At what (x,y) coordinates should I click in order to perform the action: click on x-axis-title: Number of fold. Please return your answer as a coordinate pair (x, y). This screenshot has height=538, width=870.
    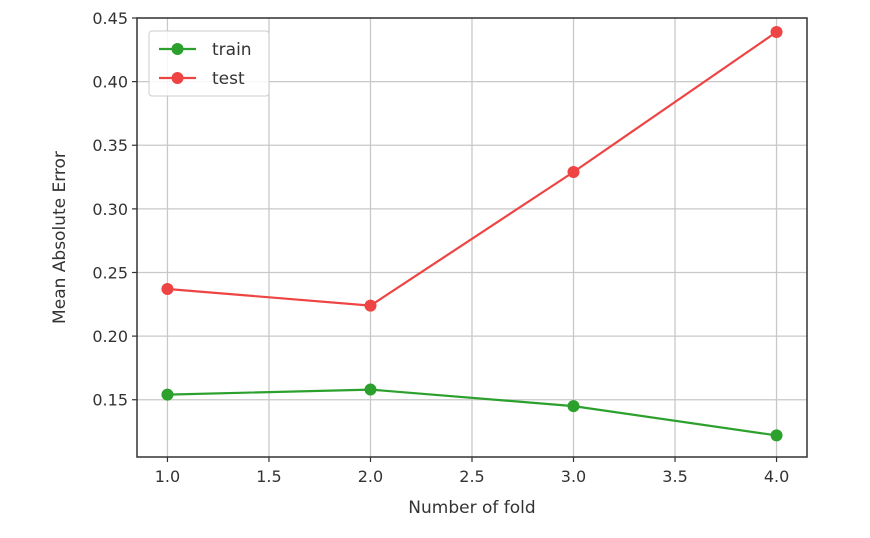
    Looking at the image, I should click on (471, 508).